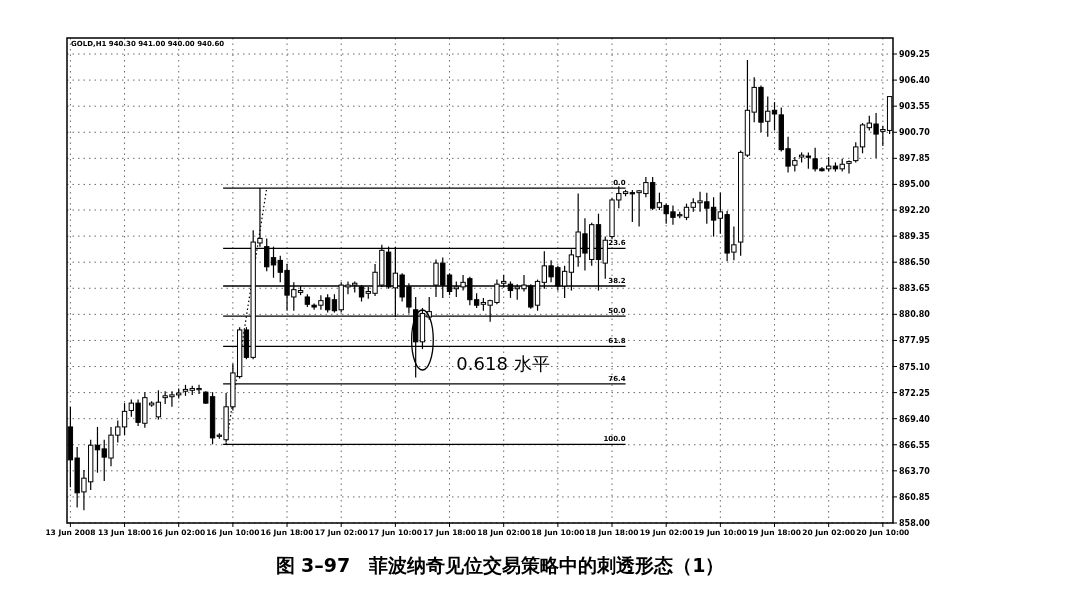  What do you see at coordinates (915, 55) in the screenshot?
I see `y-tick-label: 909.25` at bounding box center [915, 55].